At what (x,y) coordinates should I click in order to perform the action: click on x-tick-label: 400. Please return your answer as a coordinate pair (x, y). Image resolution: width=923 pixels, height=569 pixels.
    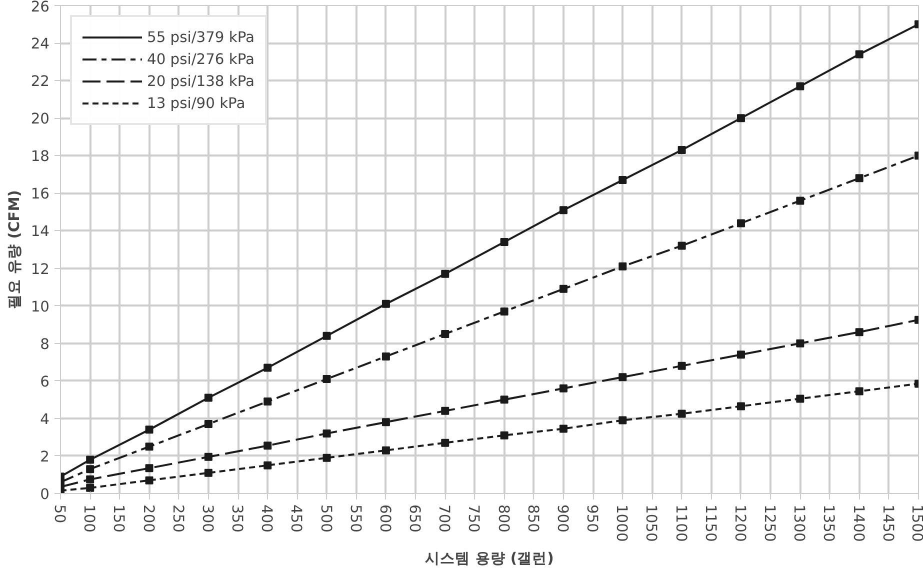
    Looking at the image, I should click on (267, 518).